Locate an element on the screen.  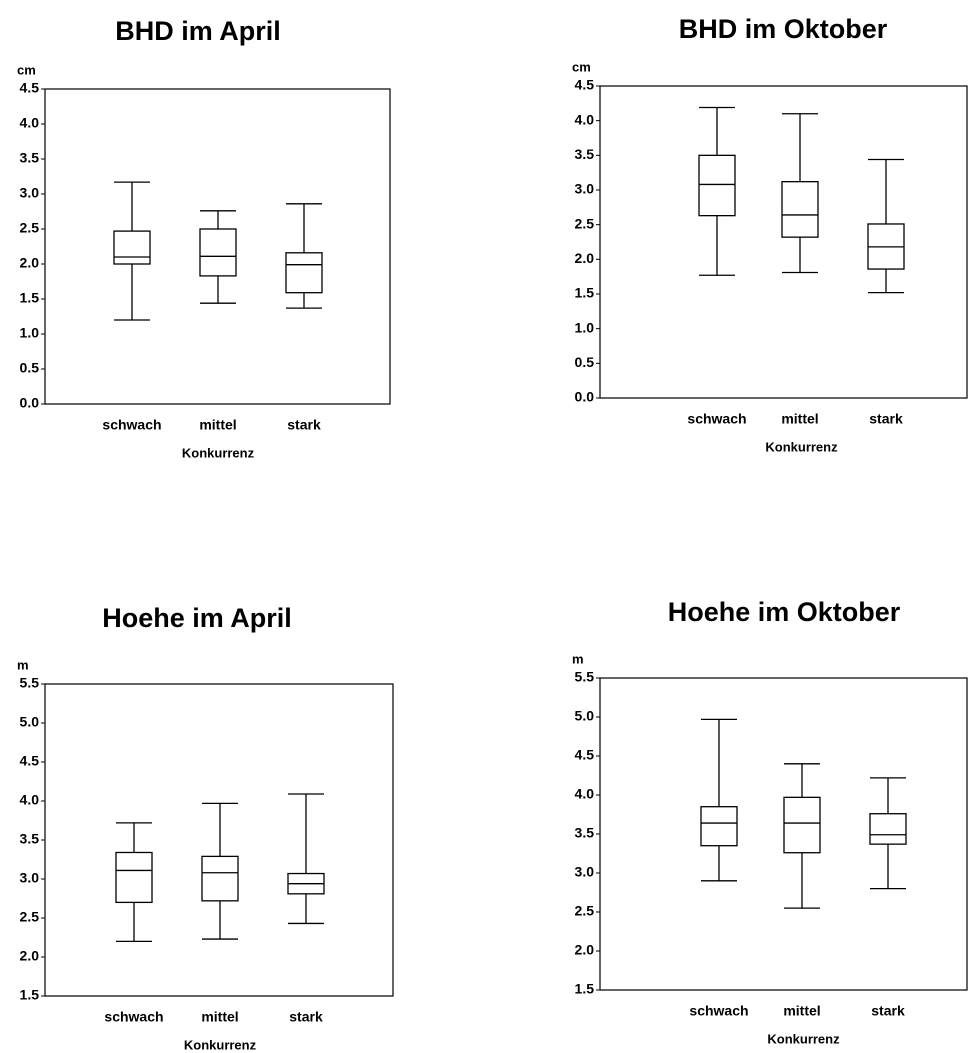
chart-title: BHD im Oktober is located at coordinates (783, 29).